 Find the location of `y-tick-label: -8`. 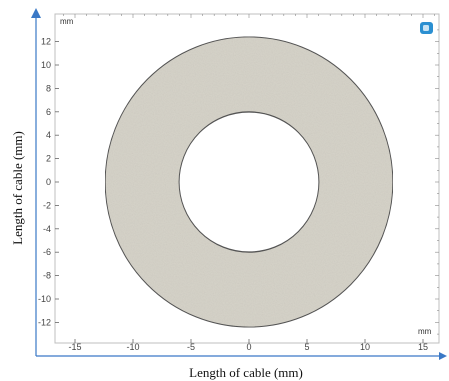

y-tick-label: -8 is located at coordinates (47, 276).